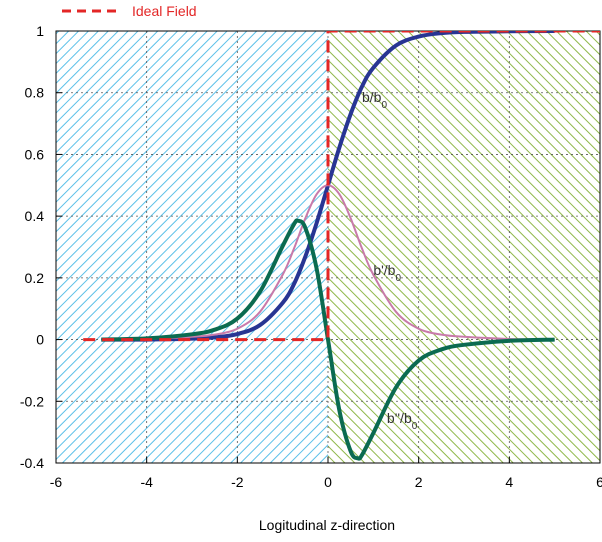  What do you see at coordinates (419, 482) in the screenshot?
I see `x-tick-label: 2` at bounding box center [419, 482].